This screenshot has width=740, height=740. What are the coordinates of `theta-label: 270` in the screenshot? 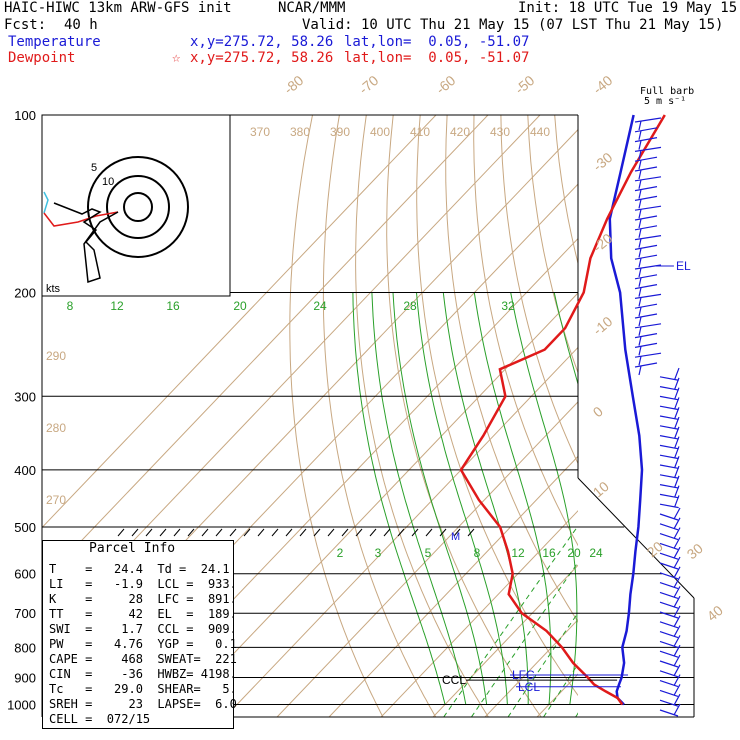 It's located at (56, 500).